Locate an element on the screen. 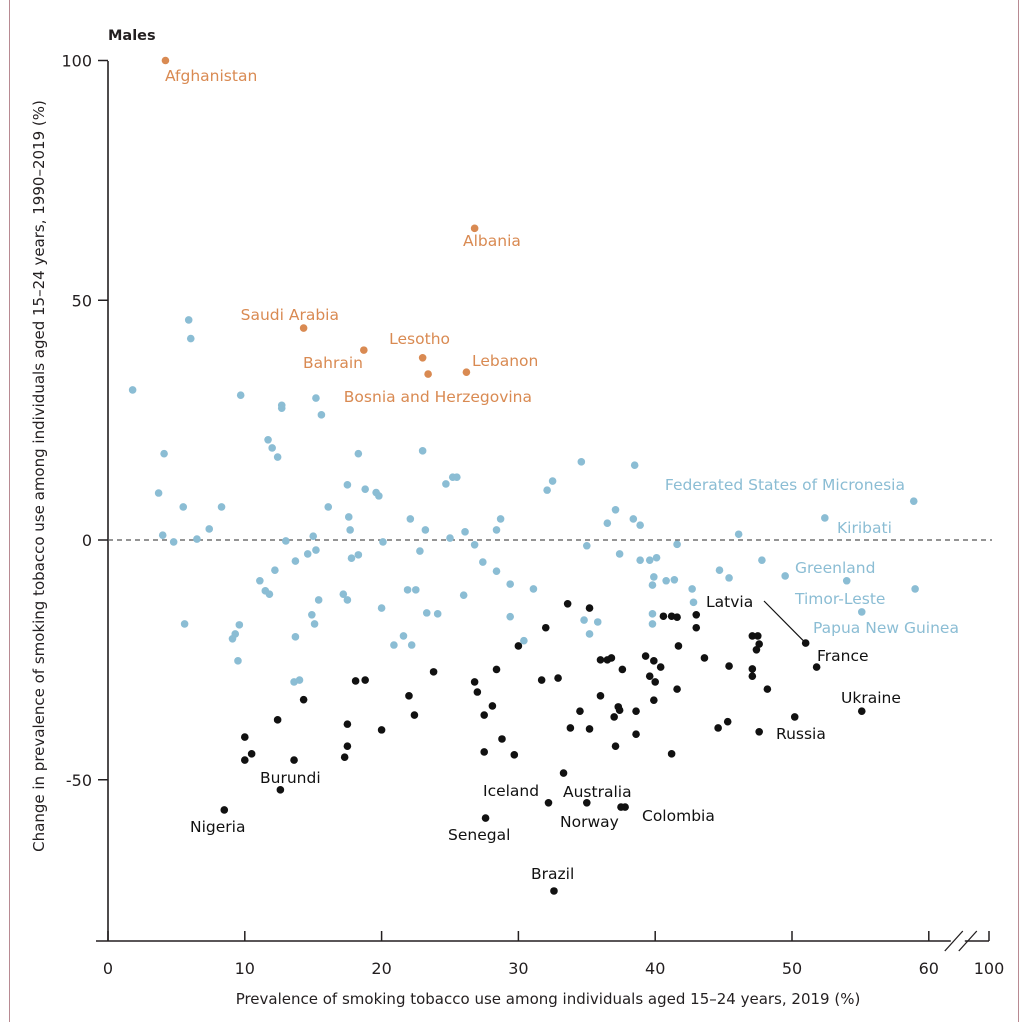  label-saudi-arabia: Saudi Arabia is located at coordinates (290, 315).